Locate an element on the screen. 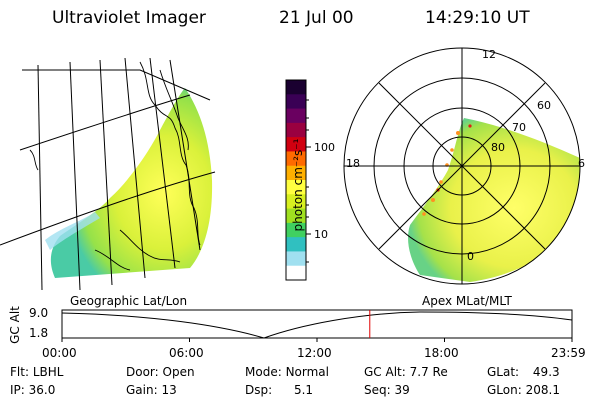 The image size is (600, 400). timeline-ytick-bottom: 1.8 is located at coordinates (39, 333).